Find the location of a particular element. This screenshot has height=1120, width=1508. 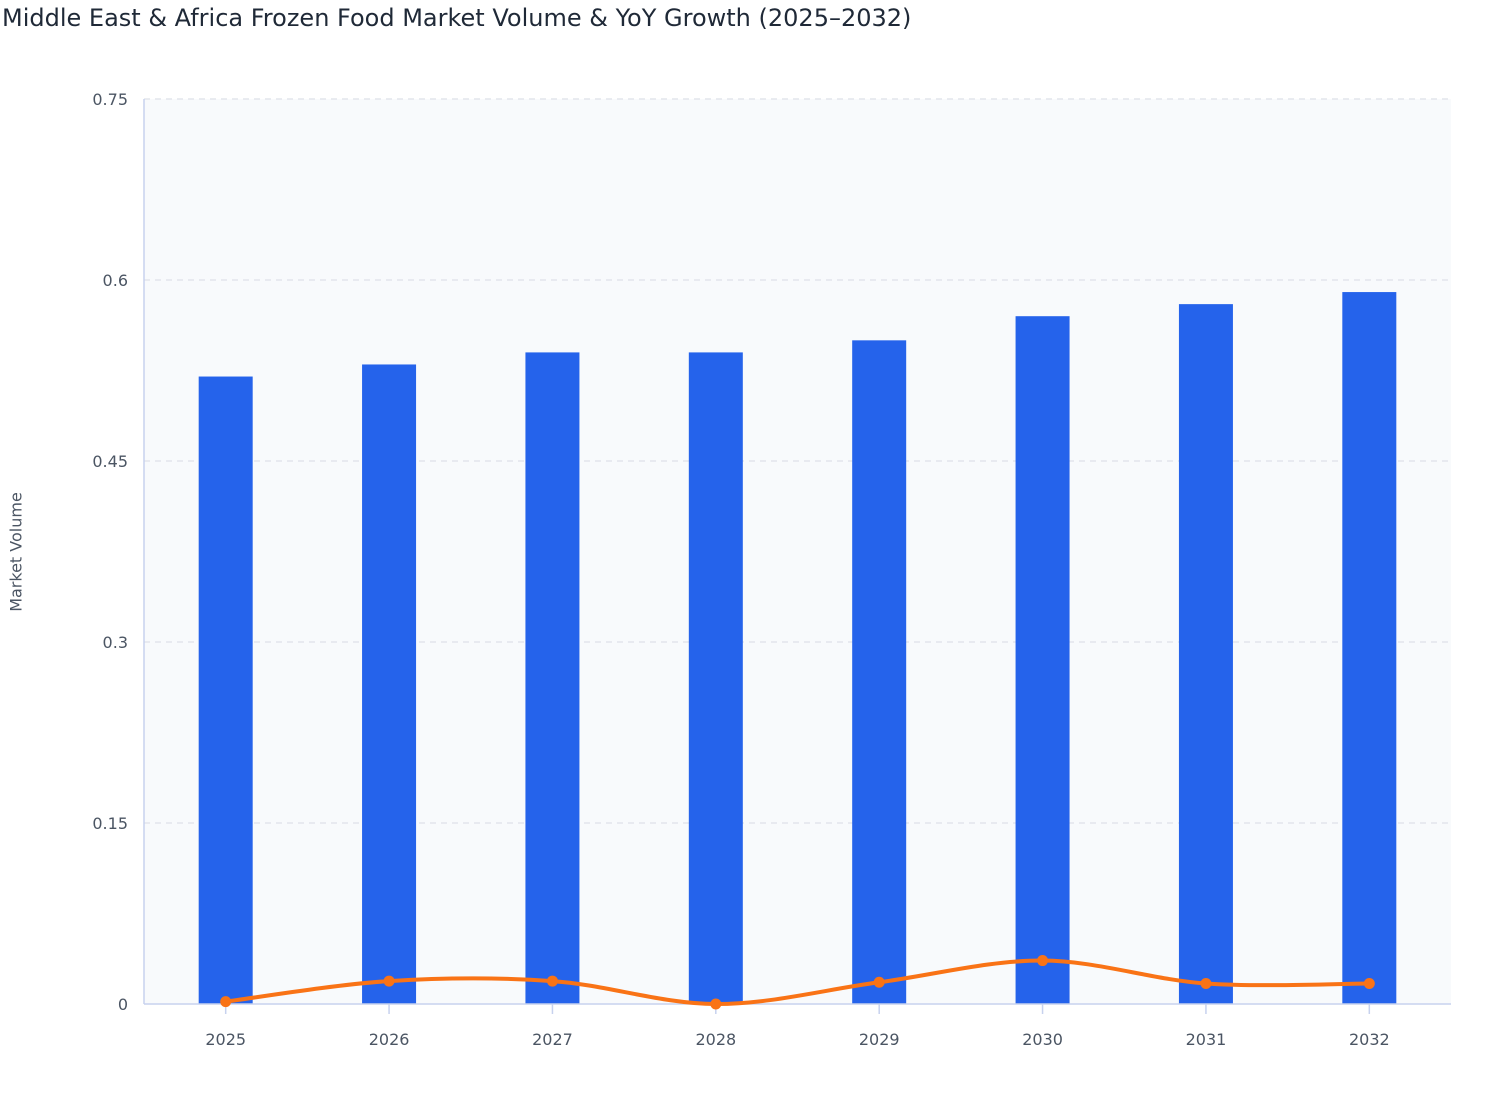

y-tick-label: 0.15 is located at coordinates (110, 823).